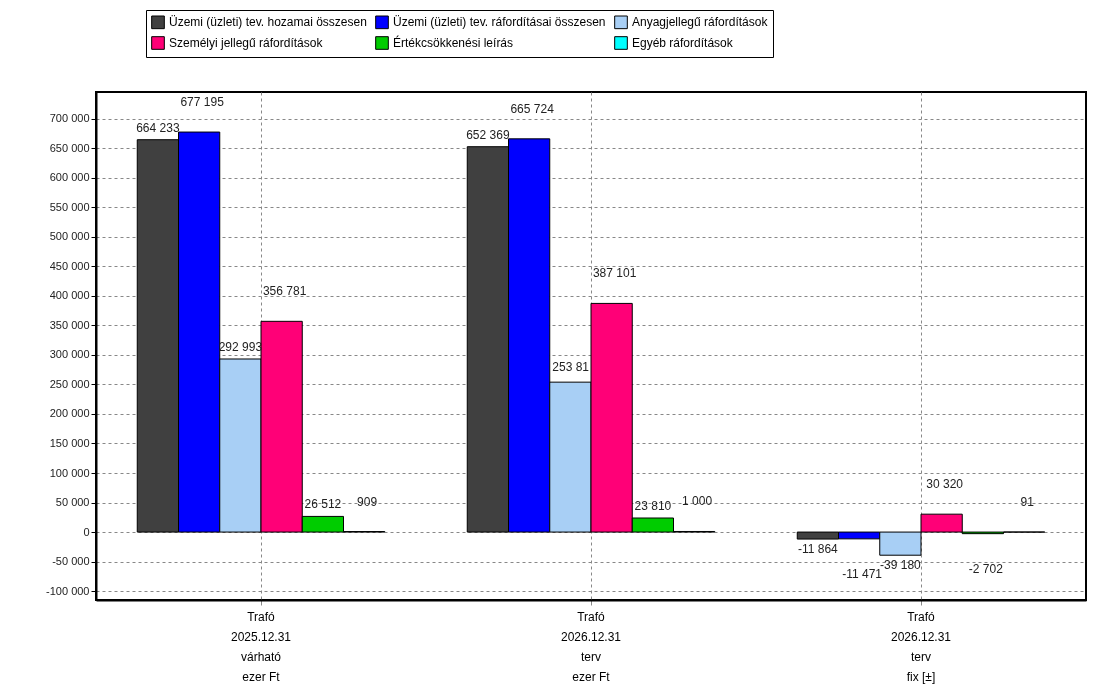 This screenshot has height=695, width=1096. Describe the element at coordinates (532, 108) in the screenshot. I see `data-label: 665 724` at that location.